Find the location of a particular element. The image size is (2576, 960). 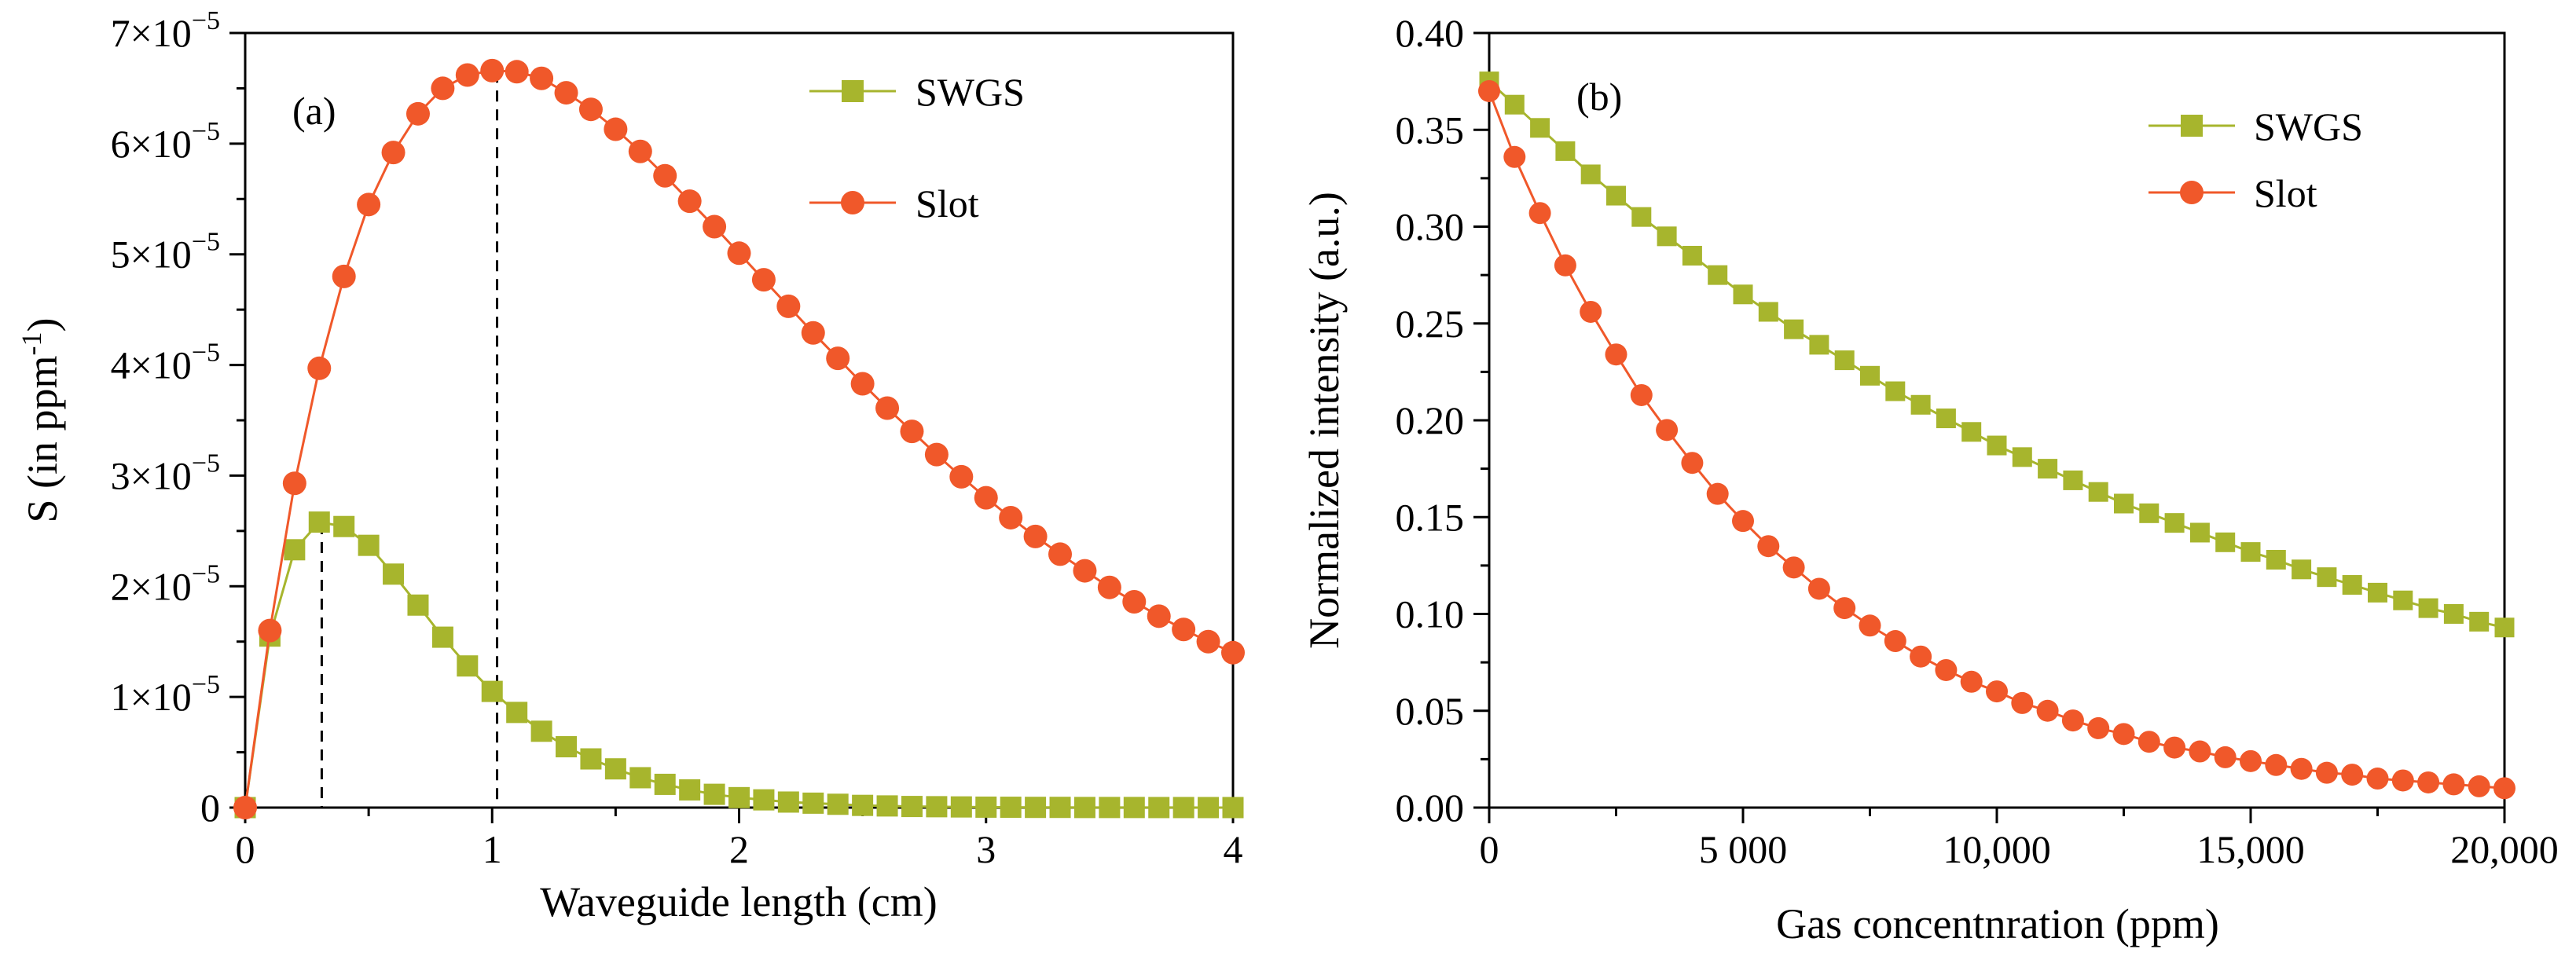

y-tick-label: 2×10⁻⁵ is located at coordinates (165, 583).